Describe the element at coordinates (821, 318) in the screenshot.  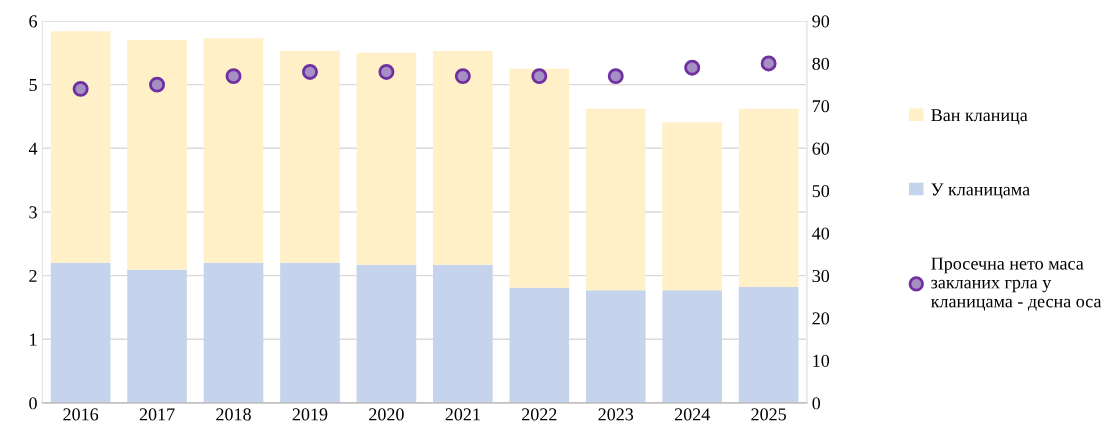
I see `y2-tick-label: 20` at that location.